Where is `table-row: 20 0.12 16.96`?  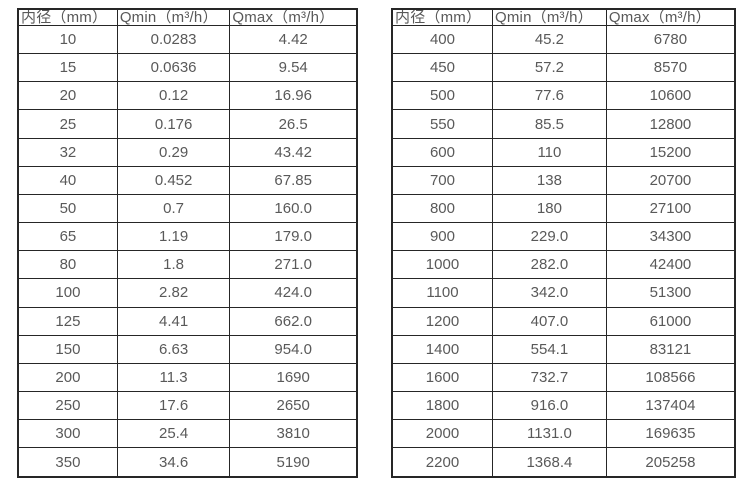 table-row: 20 0.12 16.96 is located at coordinates (187, 96).